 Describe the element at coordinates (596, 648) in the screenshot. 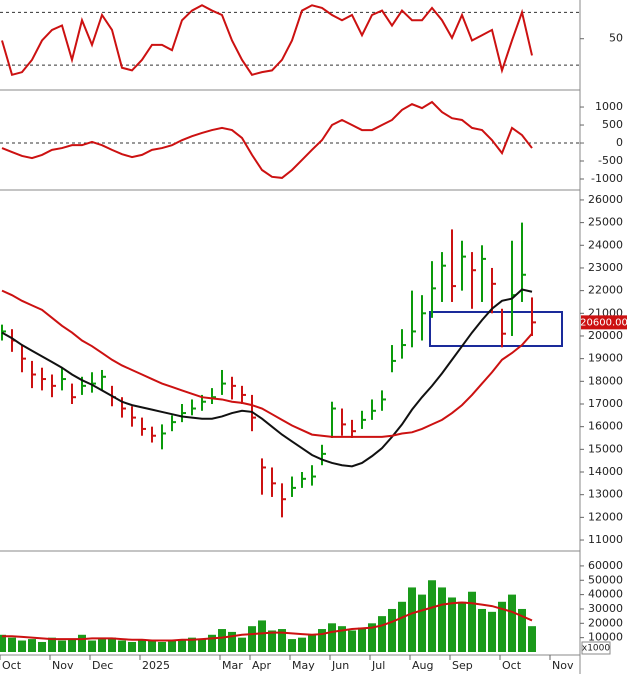

I see `unit-box` at that location.